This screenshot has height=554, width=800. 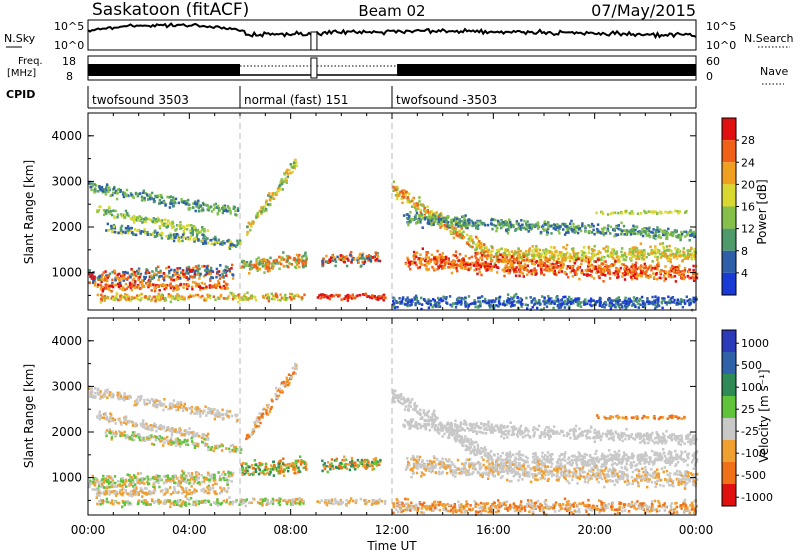 I want to click on power-cell-b6, so click(x=269, y=205).